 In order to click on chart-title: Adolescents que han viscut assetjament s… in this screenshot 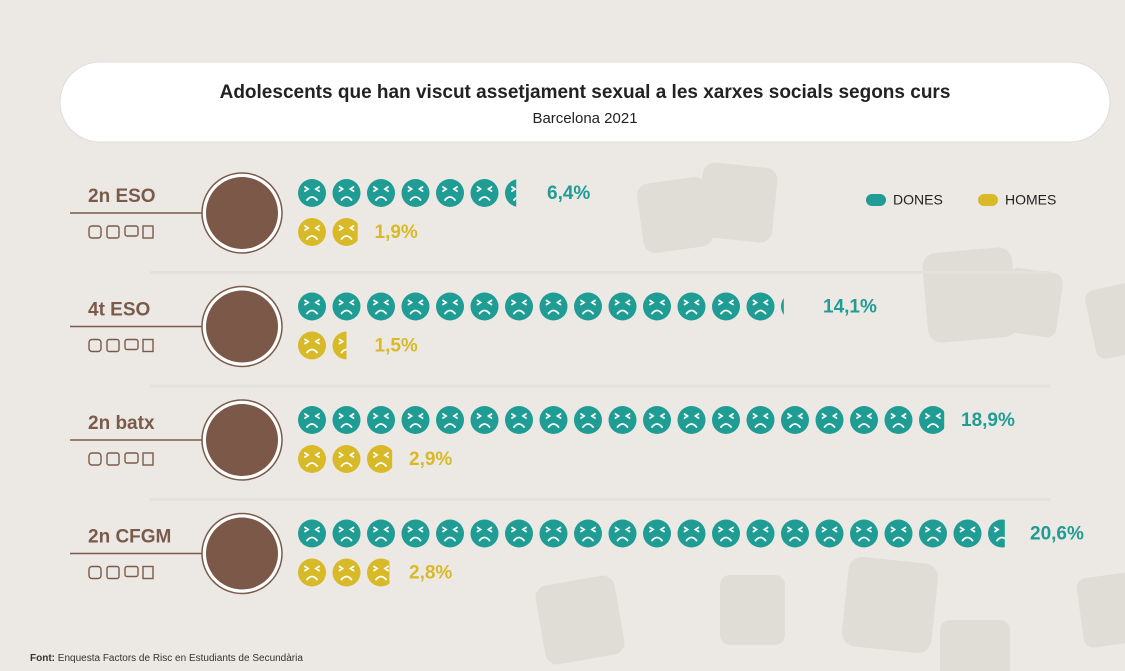, I will do `click(585, 92)`.